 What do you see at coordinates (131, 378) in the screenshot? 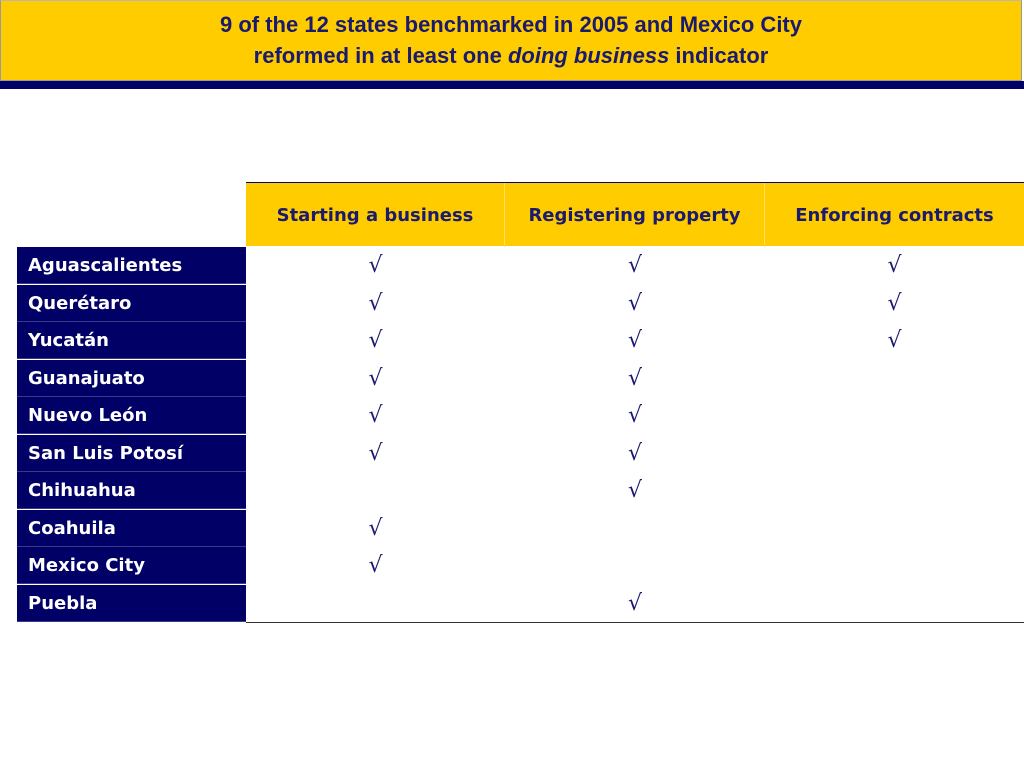
I see `state-label: Guanajuato` at bounding box center [131, 378].